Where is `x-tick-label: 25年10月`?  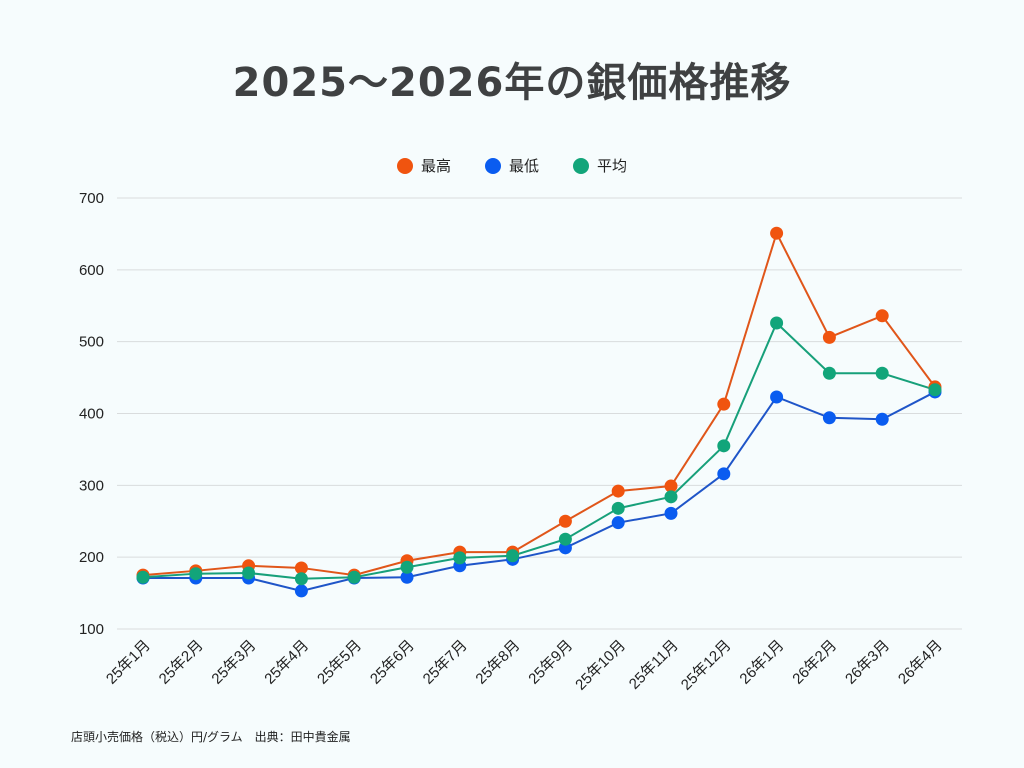
x-tick-label: 25年10月 is located at coordinates (600, 665).